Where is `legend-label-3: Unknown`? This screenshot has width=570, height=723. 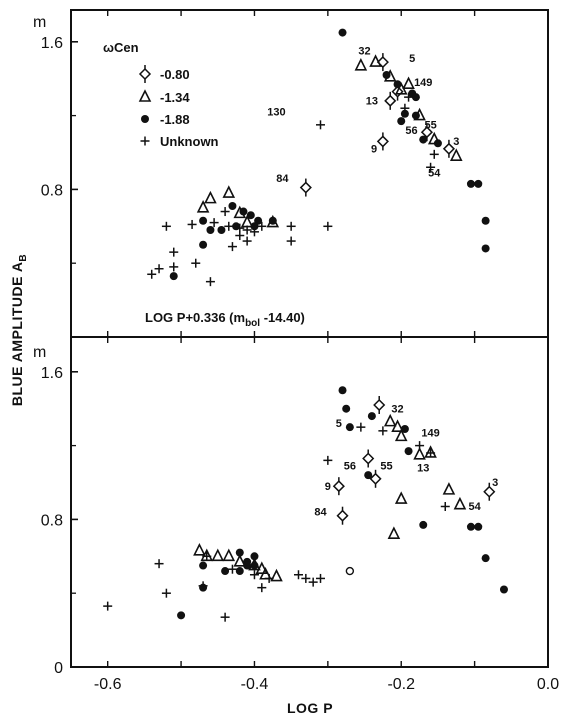
legend-label-3: Unknown is located at coordinates (189, 141).